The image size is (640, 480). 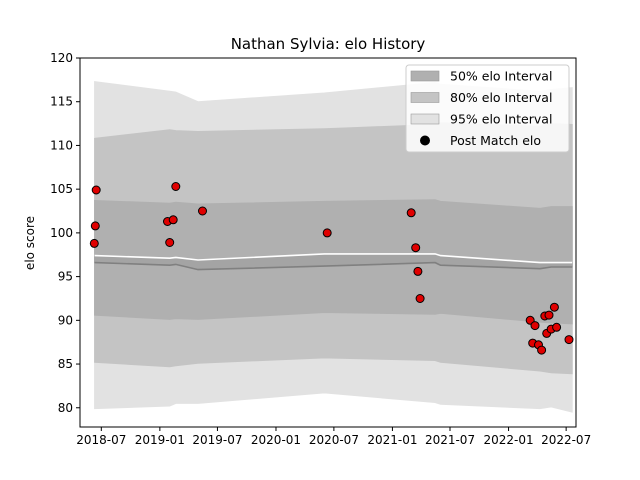 I want to click on x-tick-label: 2022-07, so click(x=566, y=440).